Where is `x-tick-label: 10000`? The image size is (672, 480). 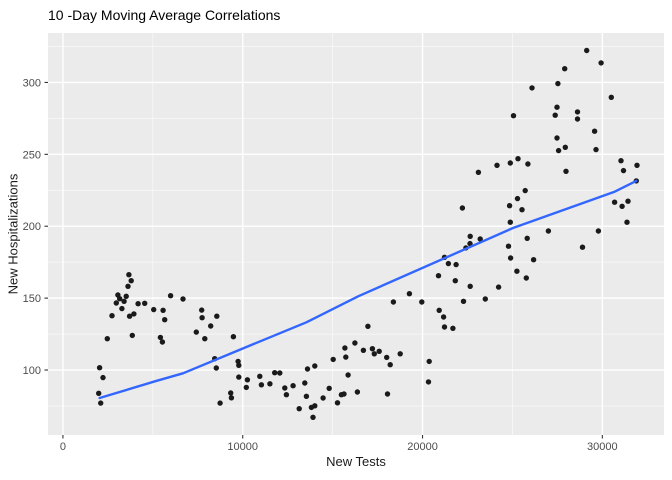 x-tick-label: 10000 is located at coordinates (242, 447).